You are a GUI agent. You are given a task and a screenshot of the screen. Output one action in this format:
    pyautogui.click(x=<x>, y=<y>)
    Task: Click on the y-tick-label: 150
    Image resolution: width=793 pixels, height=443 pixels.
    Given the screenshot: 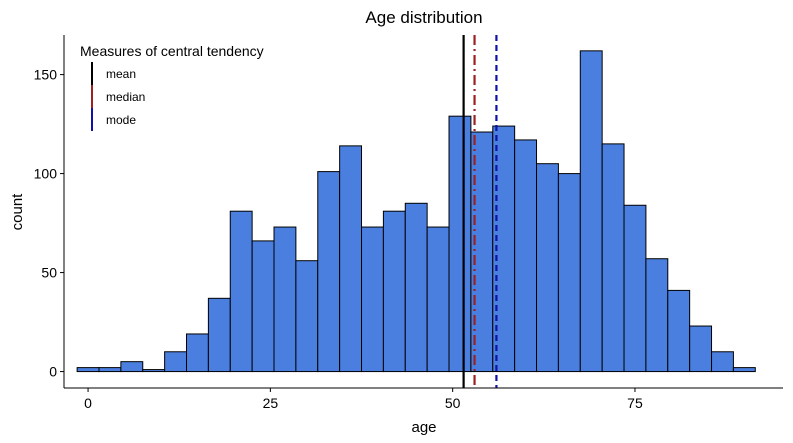 What is the action you would take?
    pyautogui.click(x=46, y=75)
    